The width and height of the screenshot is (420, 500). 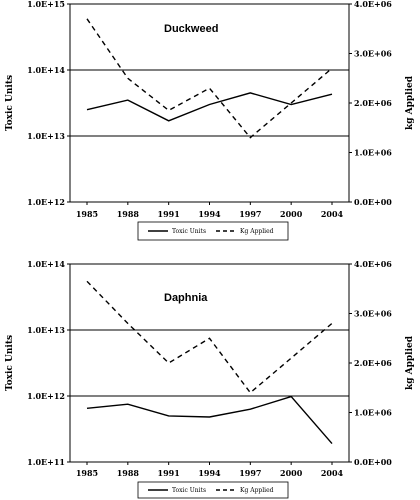 I want to click on chart-title: Duckweed, so click(x=191, y=29).